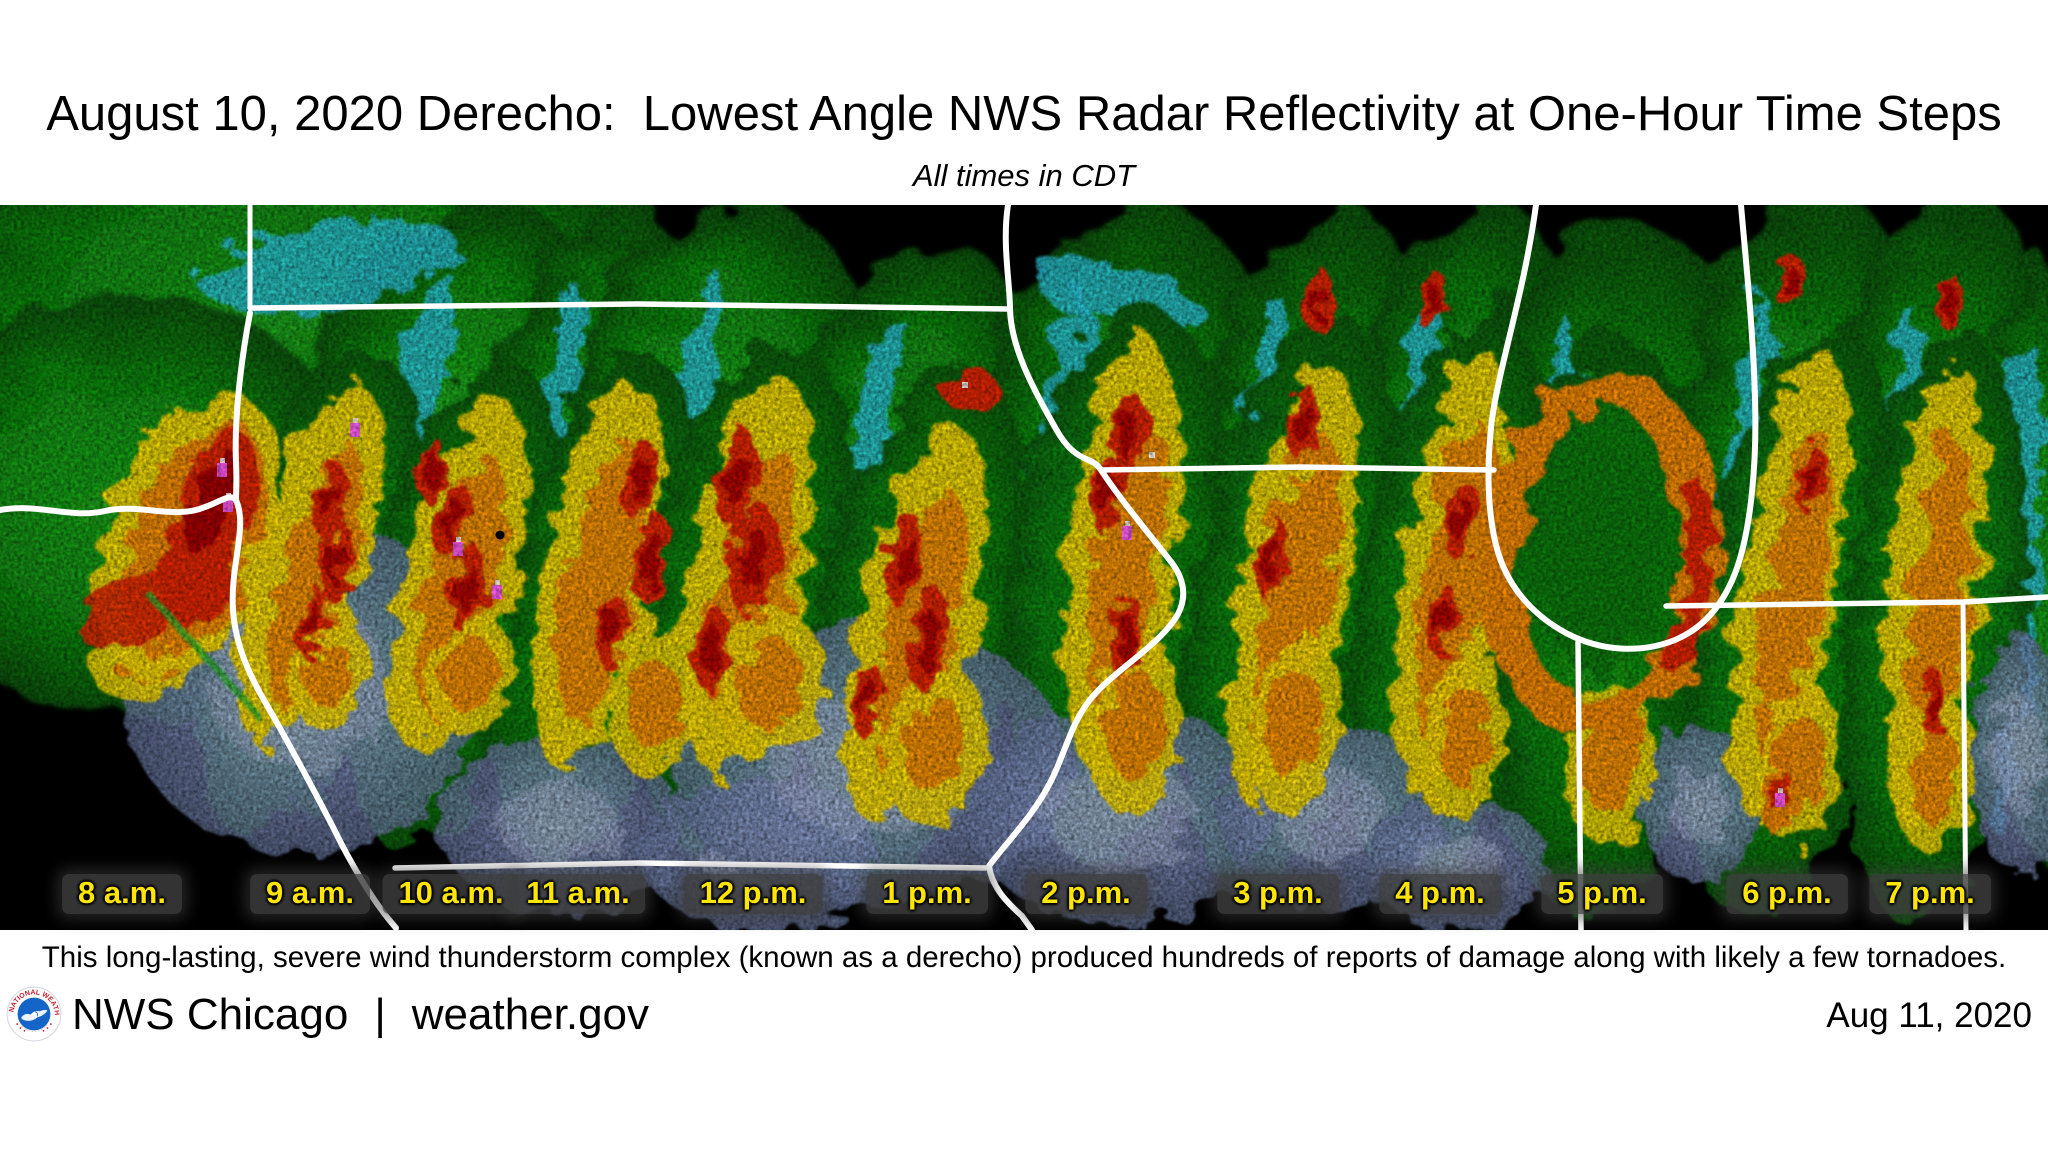  Describe the element at coordinates (199, 712) in the screenshot. I see `river-missouri` at that location.